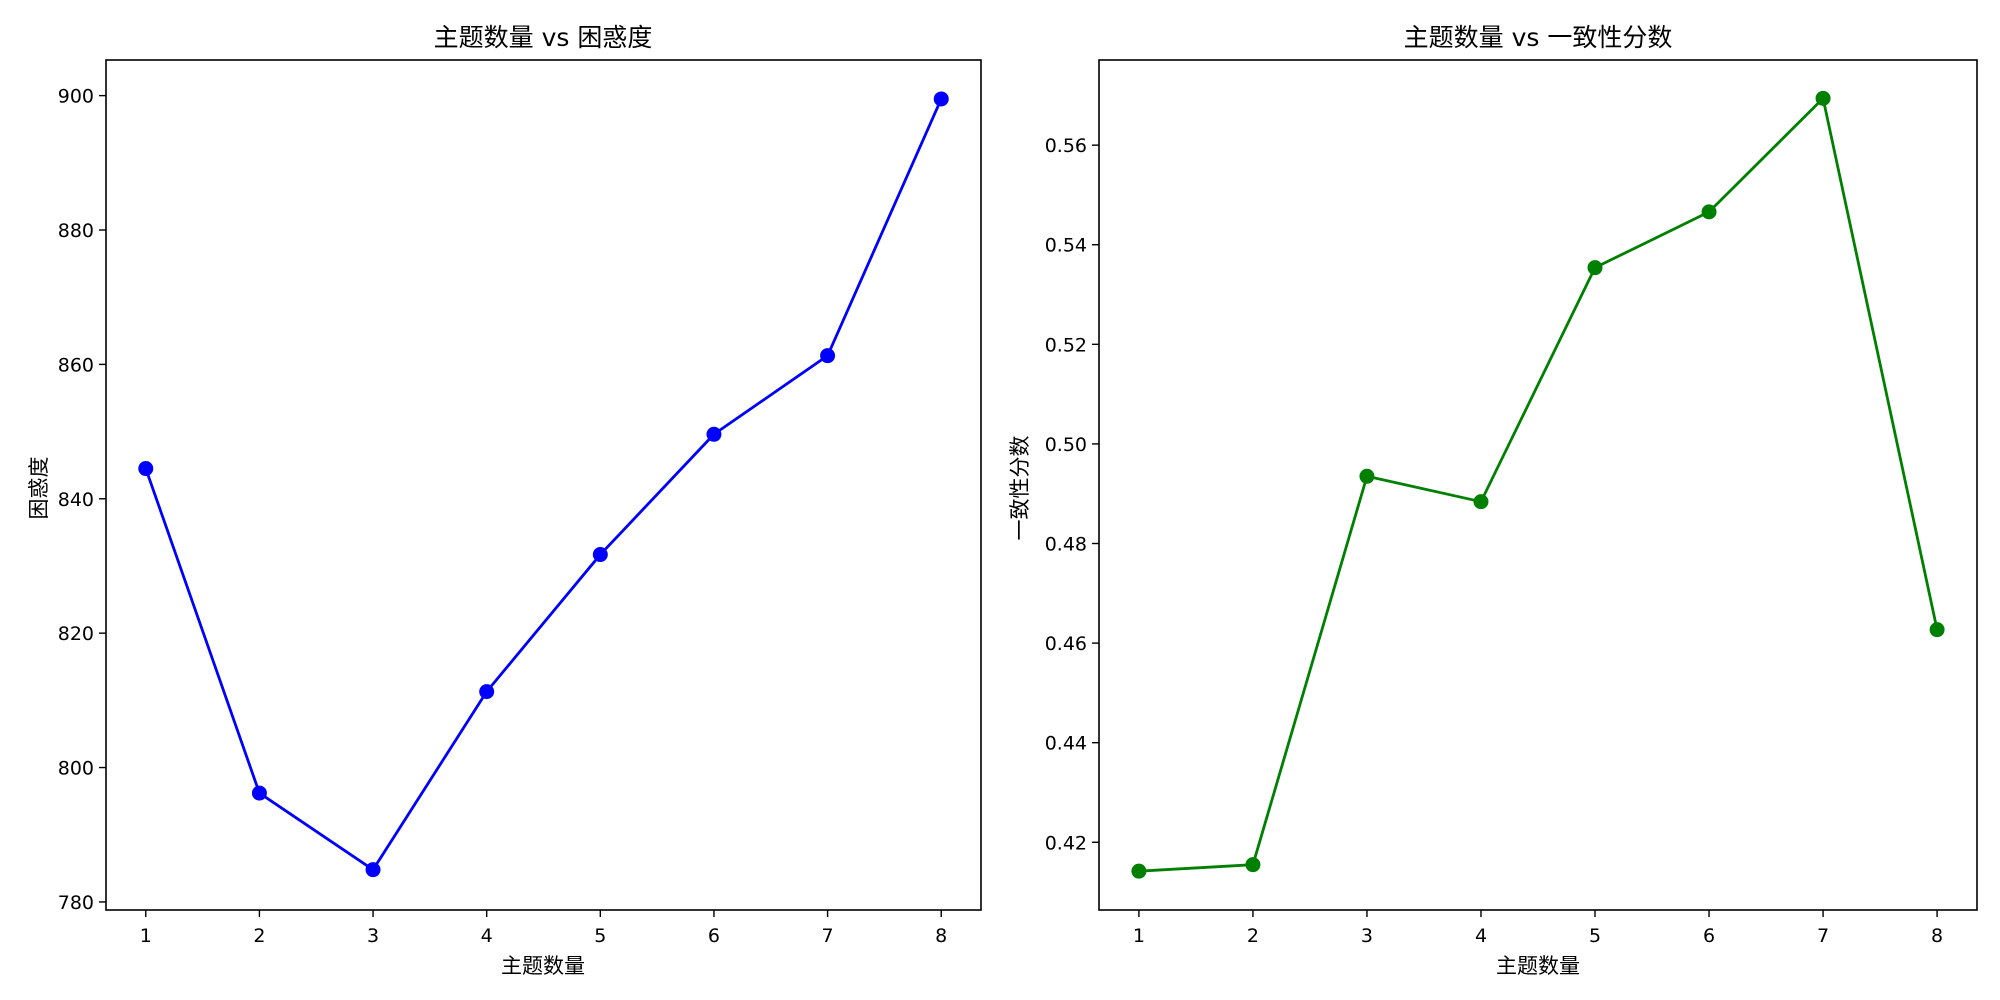 The image size is (2000, 1000). I want to click on y-tick-label: 0.44, so click(1066, 744).